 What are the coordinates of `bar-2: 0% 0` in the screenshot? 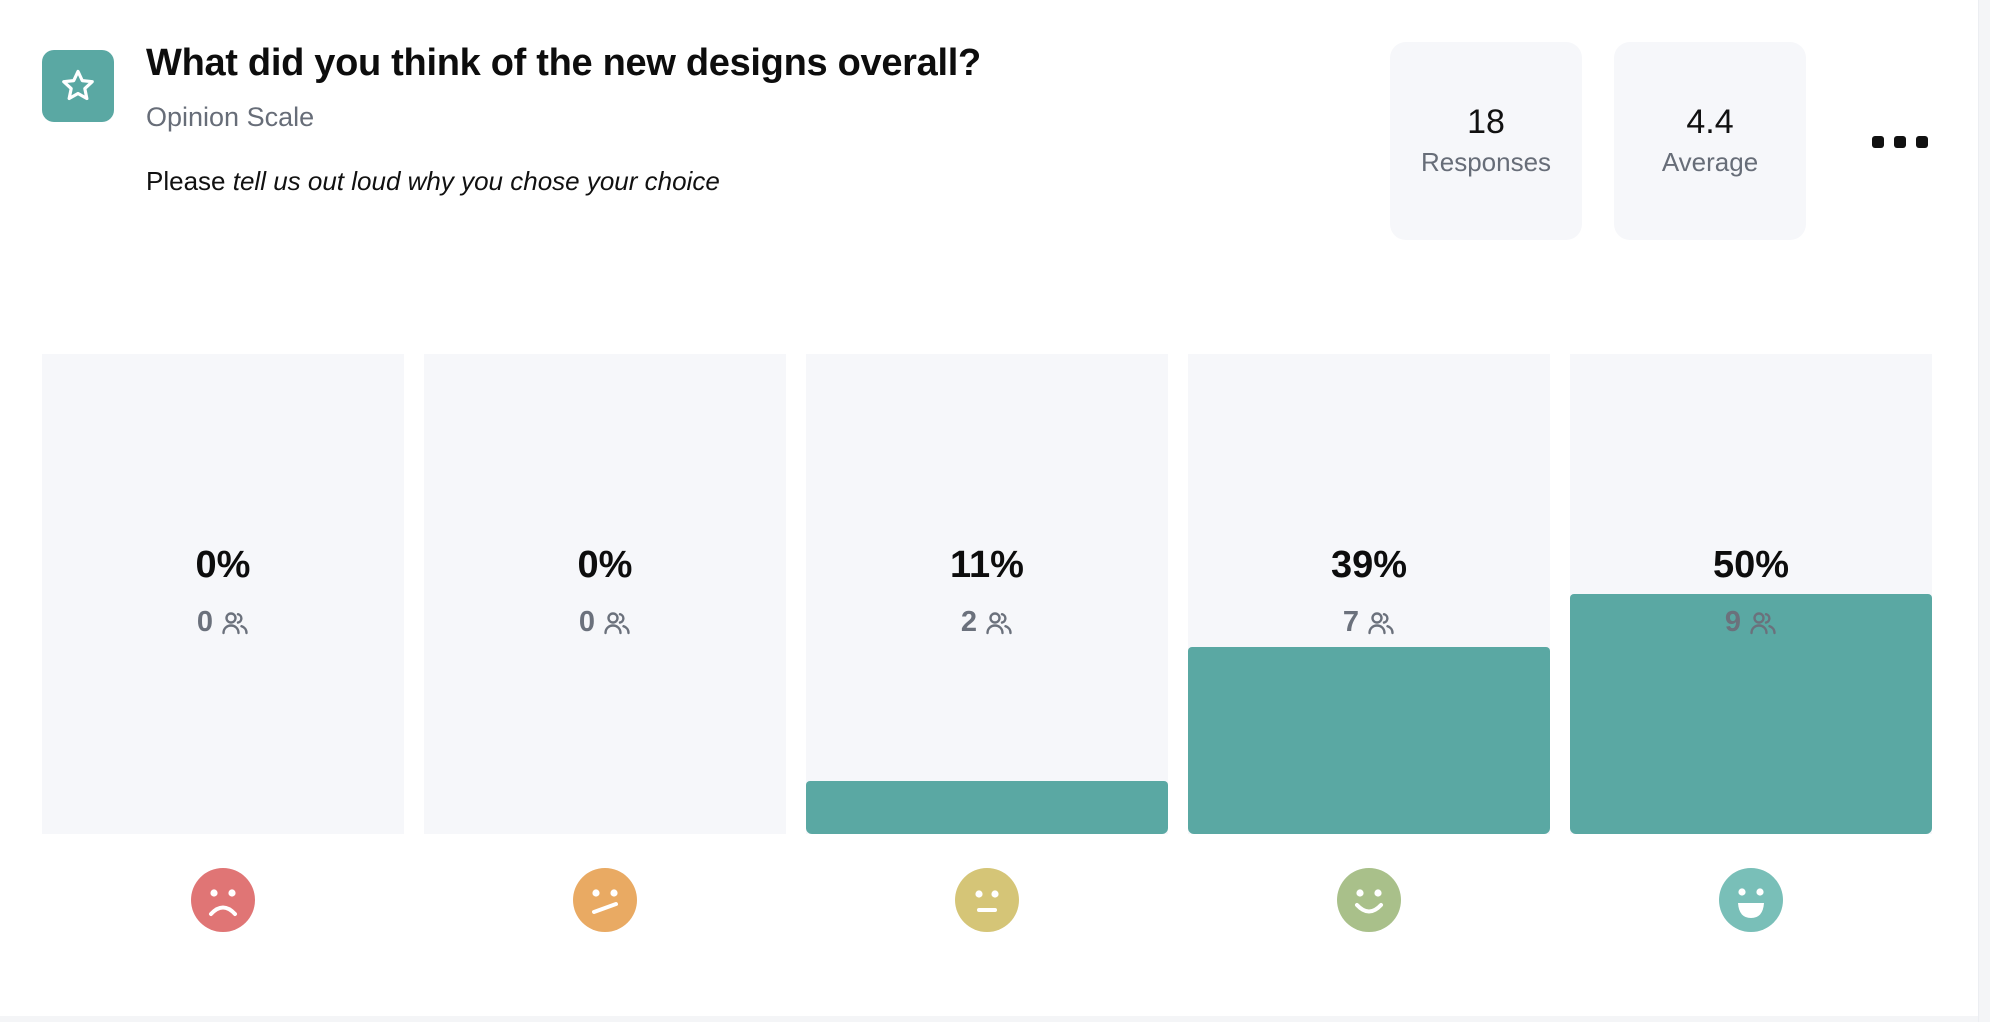 It's located at (605, 594).